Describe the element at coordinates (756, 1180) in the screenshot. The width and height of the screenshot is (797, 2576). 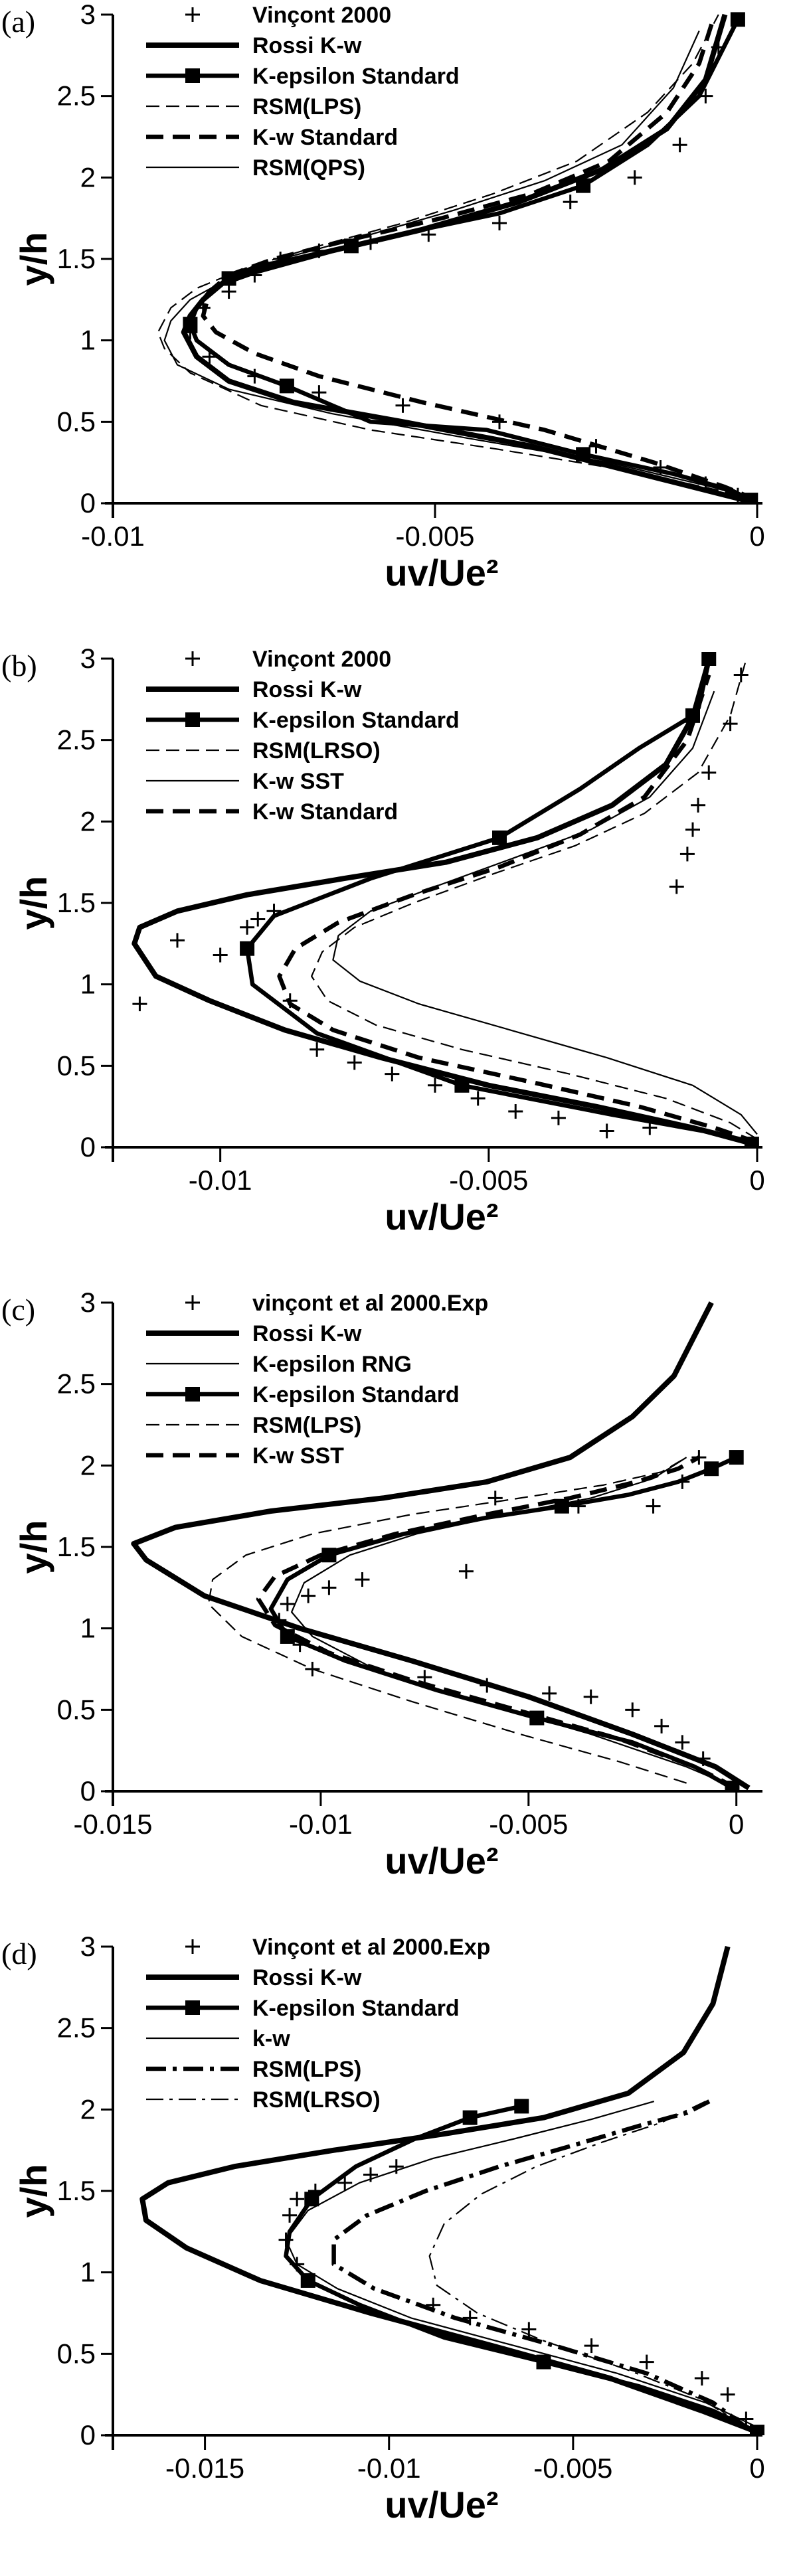
I see `x-tick-label: 0` at that location.